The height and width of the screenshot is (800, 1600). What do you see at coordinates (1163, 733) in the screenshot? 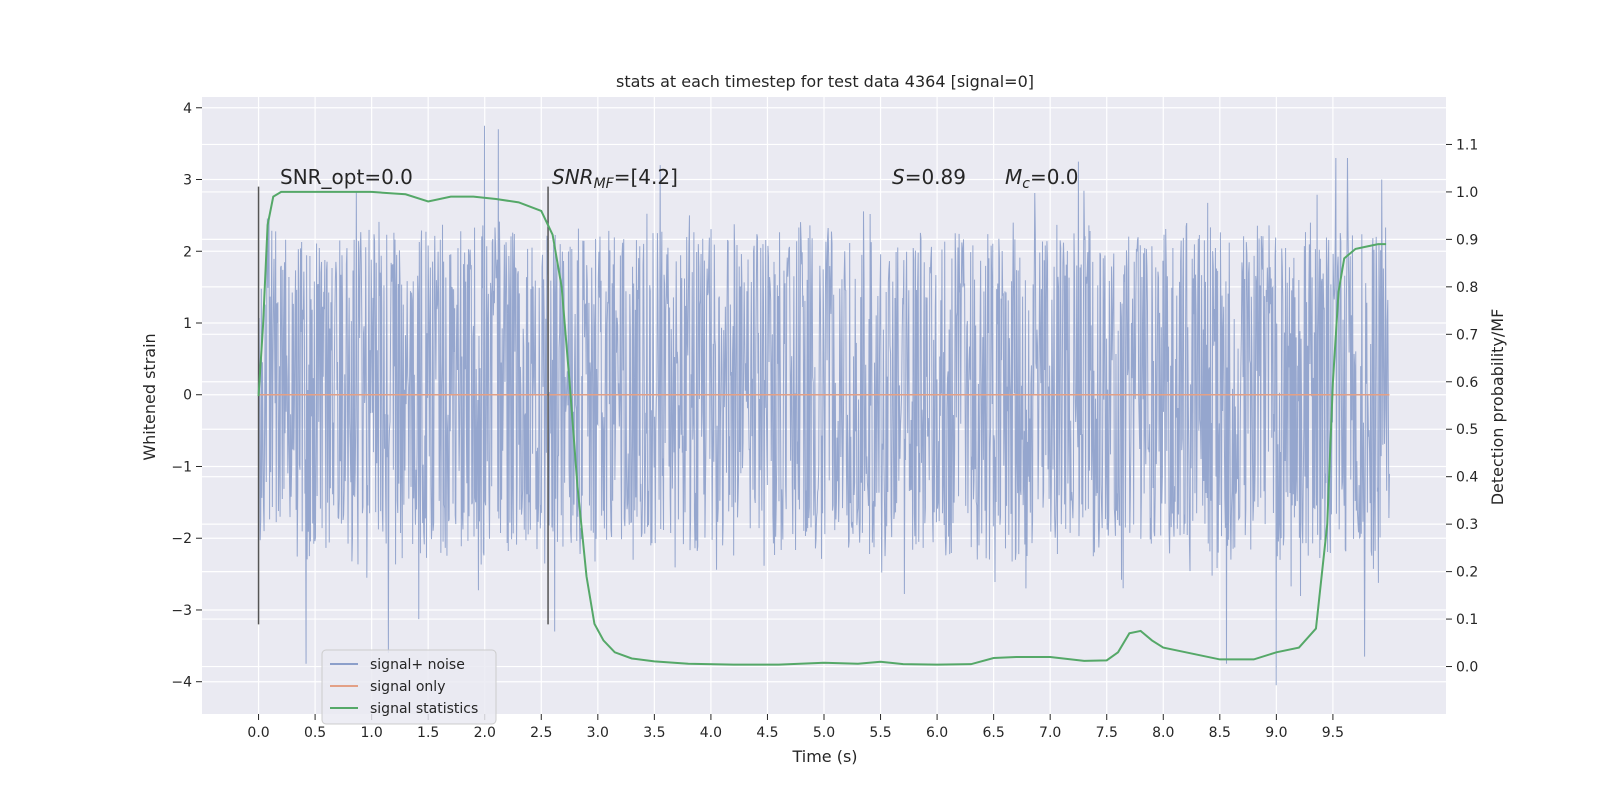
I see `x-tick-label: 8.0` at bounding box center [1163, 733].